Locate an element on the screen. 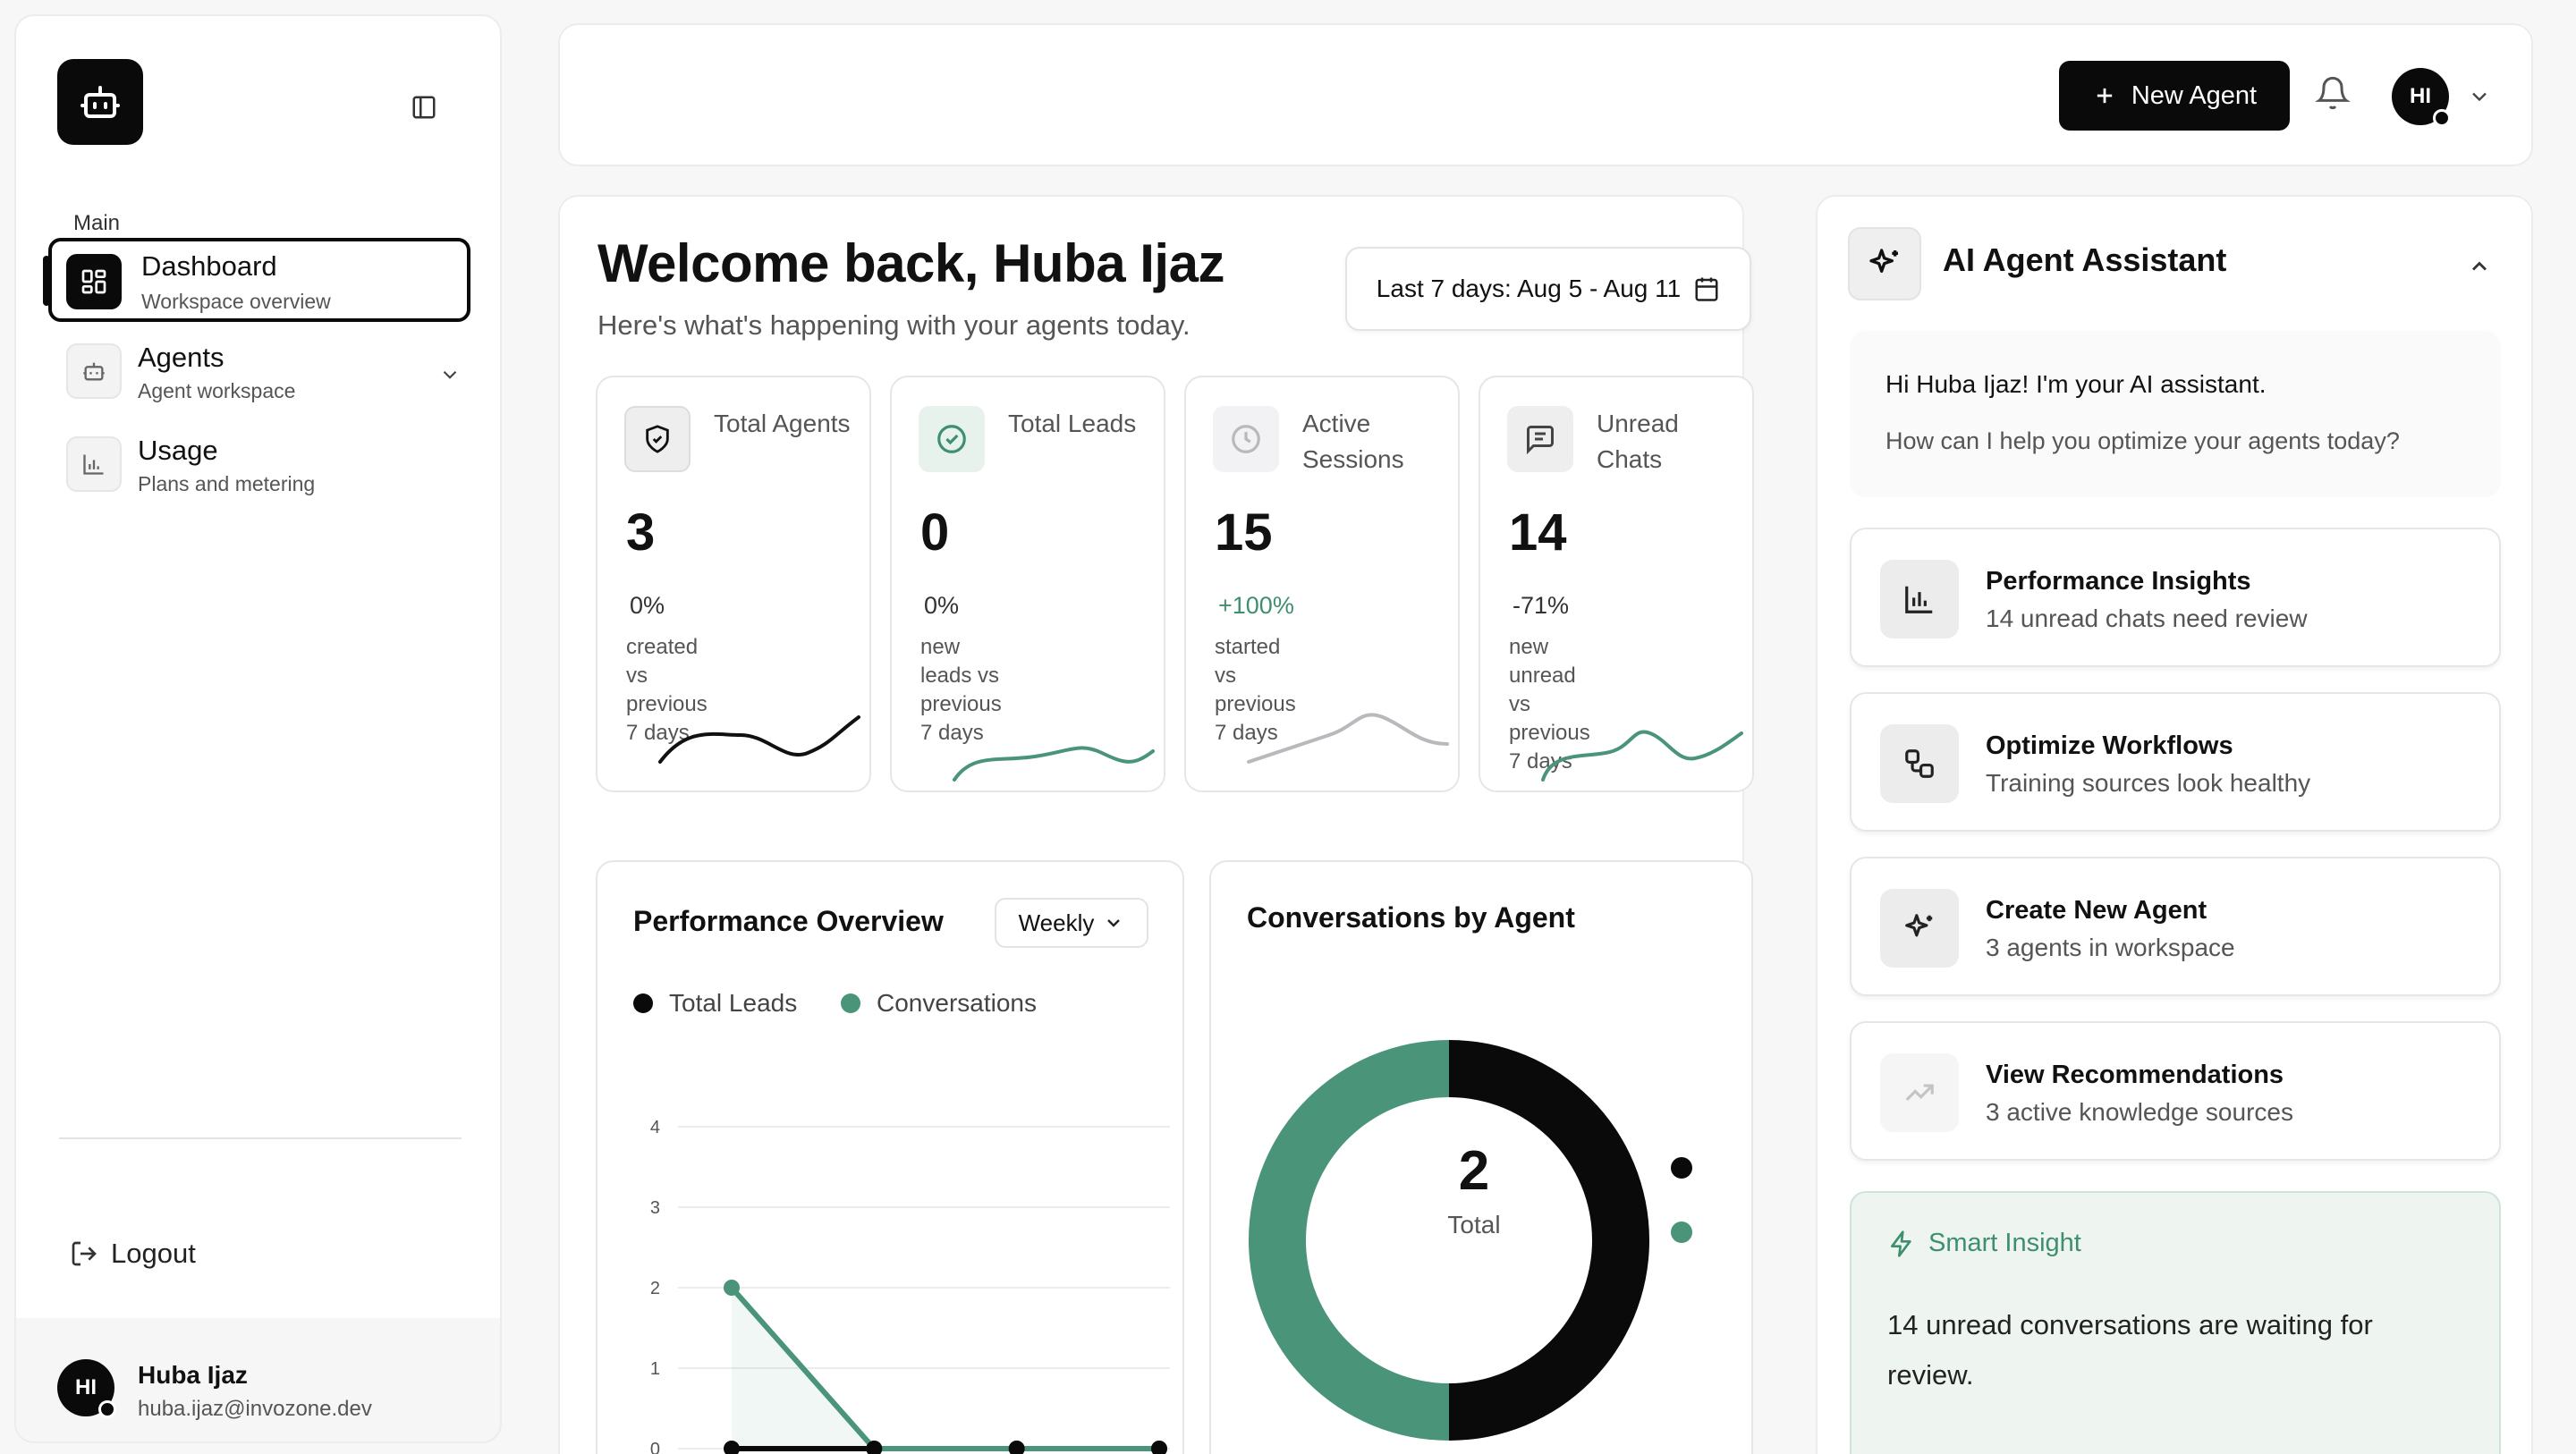  conversations-by-agent-card: Conversations by Agent 2 Total is located at coordinates (1481, 1157).